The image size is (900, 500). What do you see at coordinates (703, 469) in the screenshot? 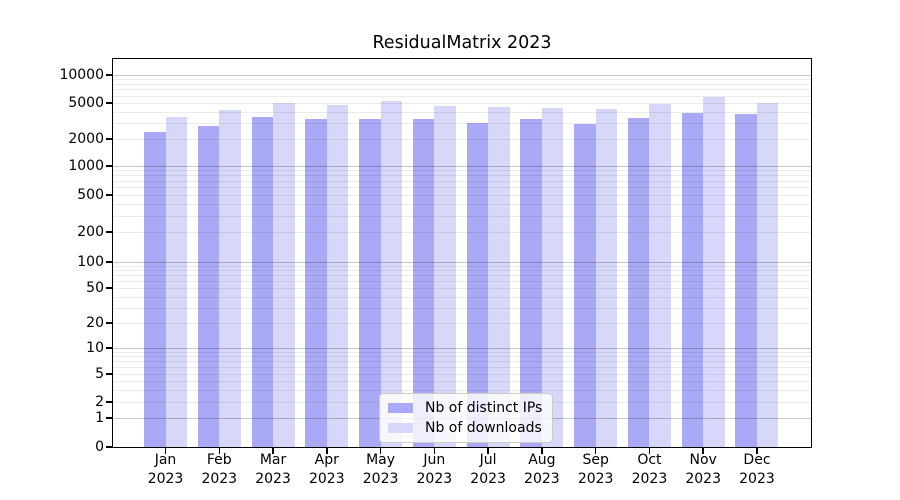
I see `x-tick-label: Nov 2023` at bounding box center [703, 469].